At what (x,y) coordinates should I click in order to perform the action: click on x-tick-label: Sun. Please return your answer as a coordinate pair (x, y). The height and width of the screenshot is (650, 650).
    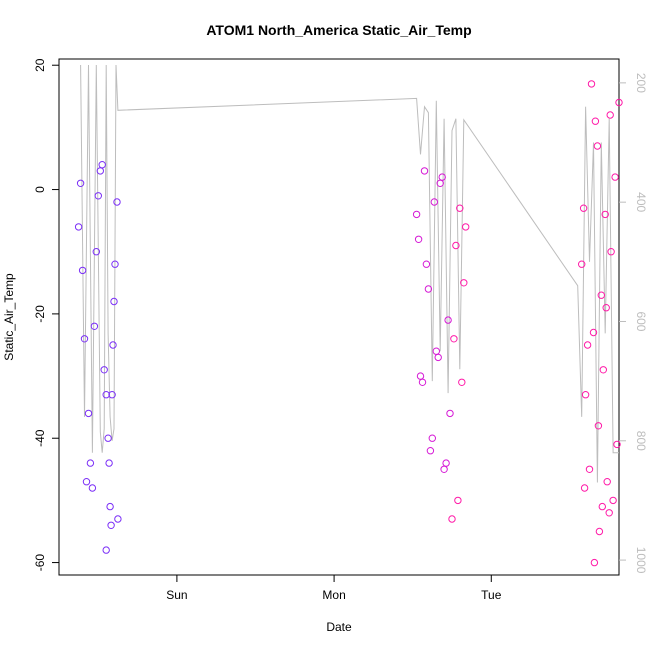
    Looking at the image, I should click on (176, 595).